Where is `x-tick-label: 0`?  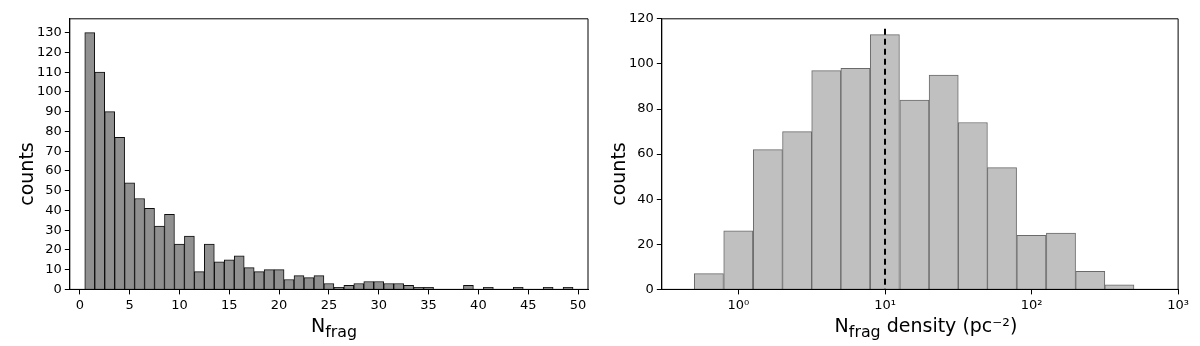
x-tick-label: 0 is located at coordinates (79, 304).